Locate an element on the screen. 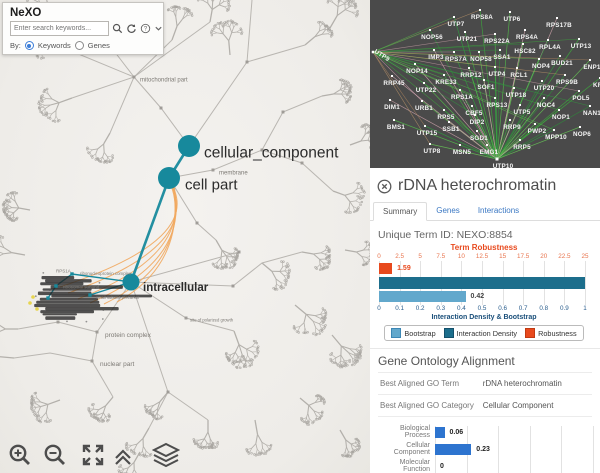 Image resolution: width=600 pixels, height=473 pixels. gene-node-label: NAN1 is located at coordinates (591, 113).